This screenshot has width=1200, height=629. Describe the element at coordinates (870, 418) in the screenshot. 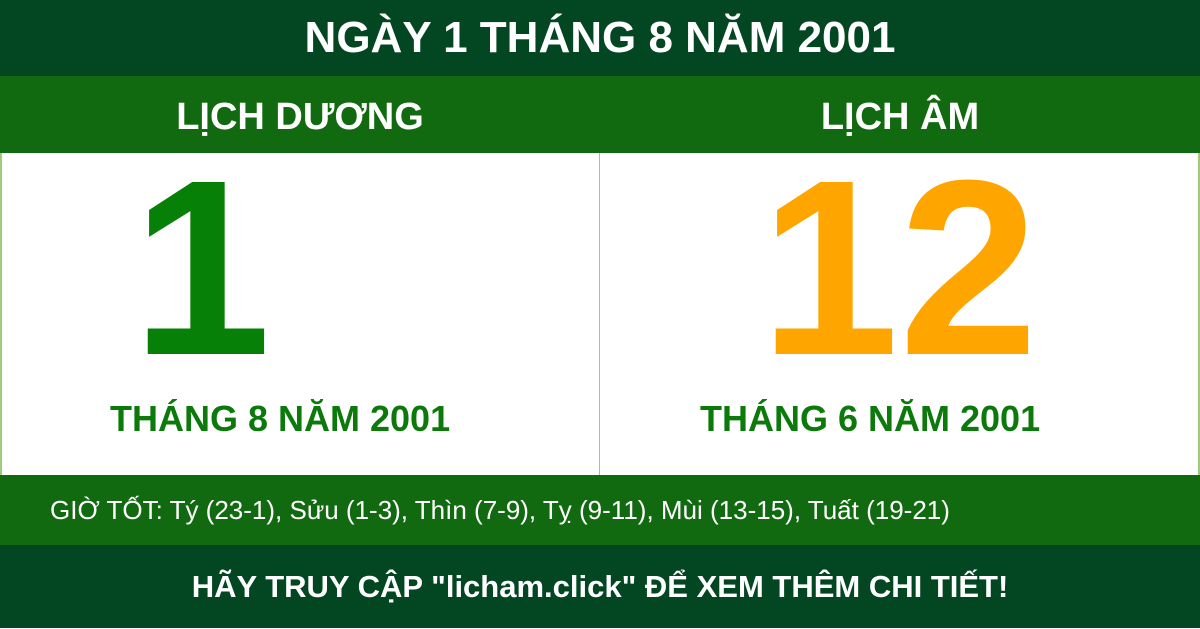

I see `lunar-month-year: THÁNG 6 NĂM 2001` at that location.